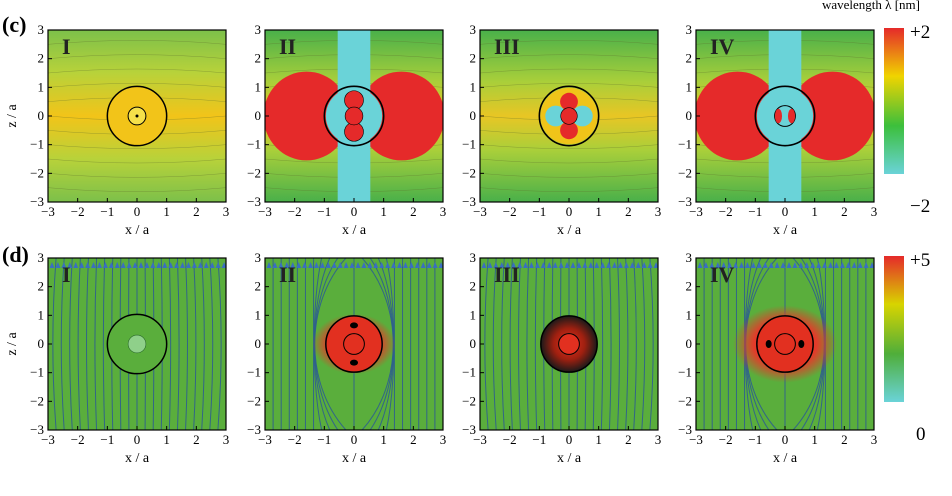  What do you see at coordinates (689, 29) in the screenshot?
I see `y-tick-label: 3` at bounding box center [689, 29].